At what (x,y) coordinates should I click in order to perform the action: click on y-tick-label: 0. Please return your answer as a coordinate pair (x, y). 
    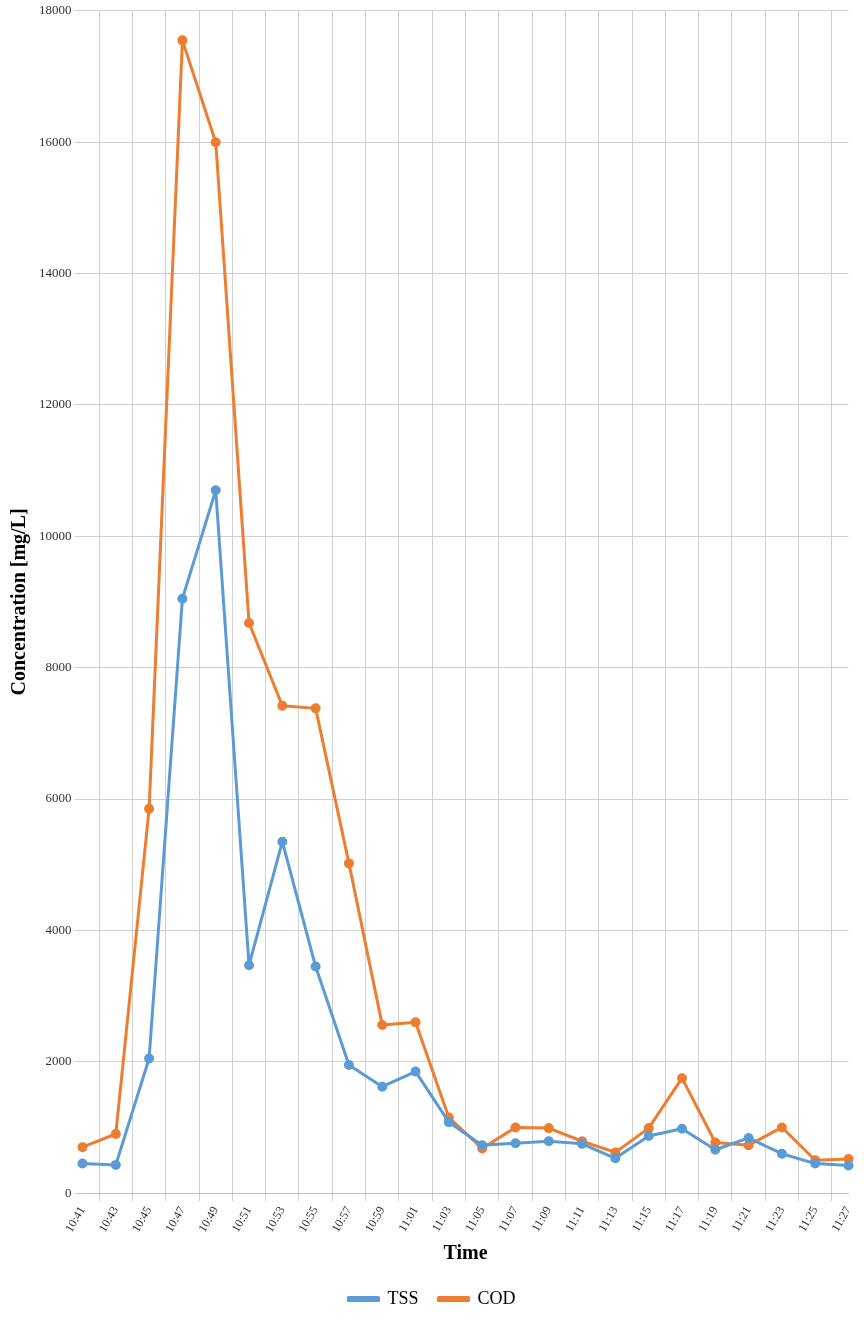
    Looking at the image, I should click on (68, 1192).